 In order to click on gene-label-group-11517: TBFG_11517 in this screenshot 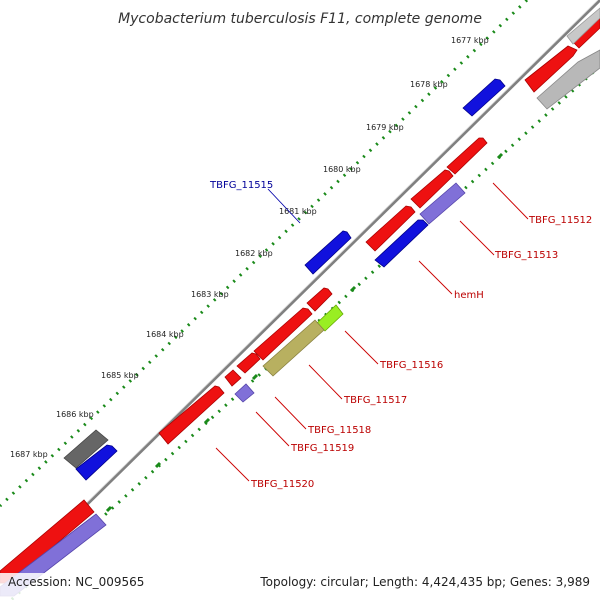, I will do `click(357, 385)`.